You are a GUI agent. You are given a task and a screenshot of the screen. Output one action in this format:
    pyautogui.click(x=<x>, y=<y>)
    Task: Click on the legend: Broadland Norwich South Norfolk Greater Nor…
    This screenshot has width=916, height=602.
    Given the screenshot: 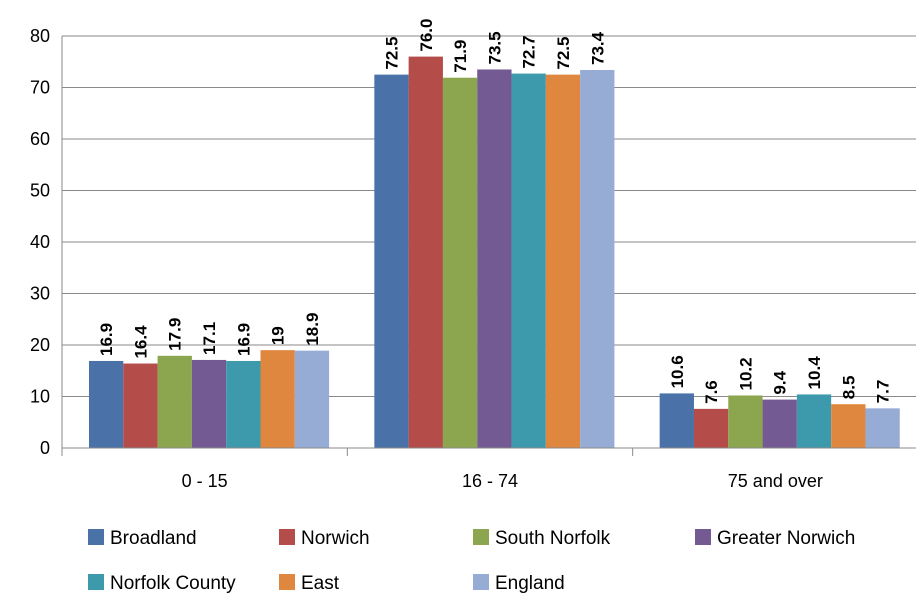 What is the action you would take?
    pyautogui.click(x=471, y=561)
    